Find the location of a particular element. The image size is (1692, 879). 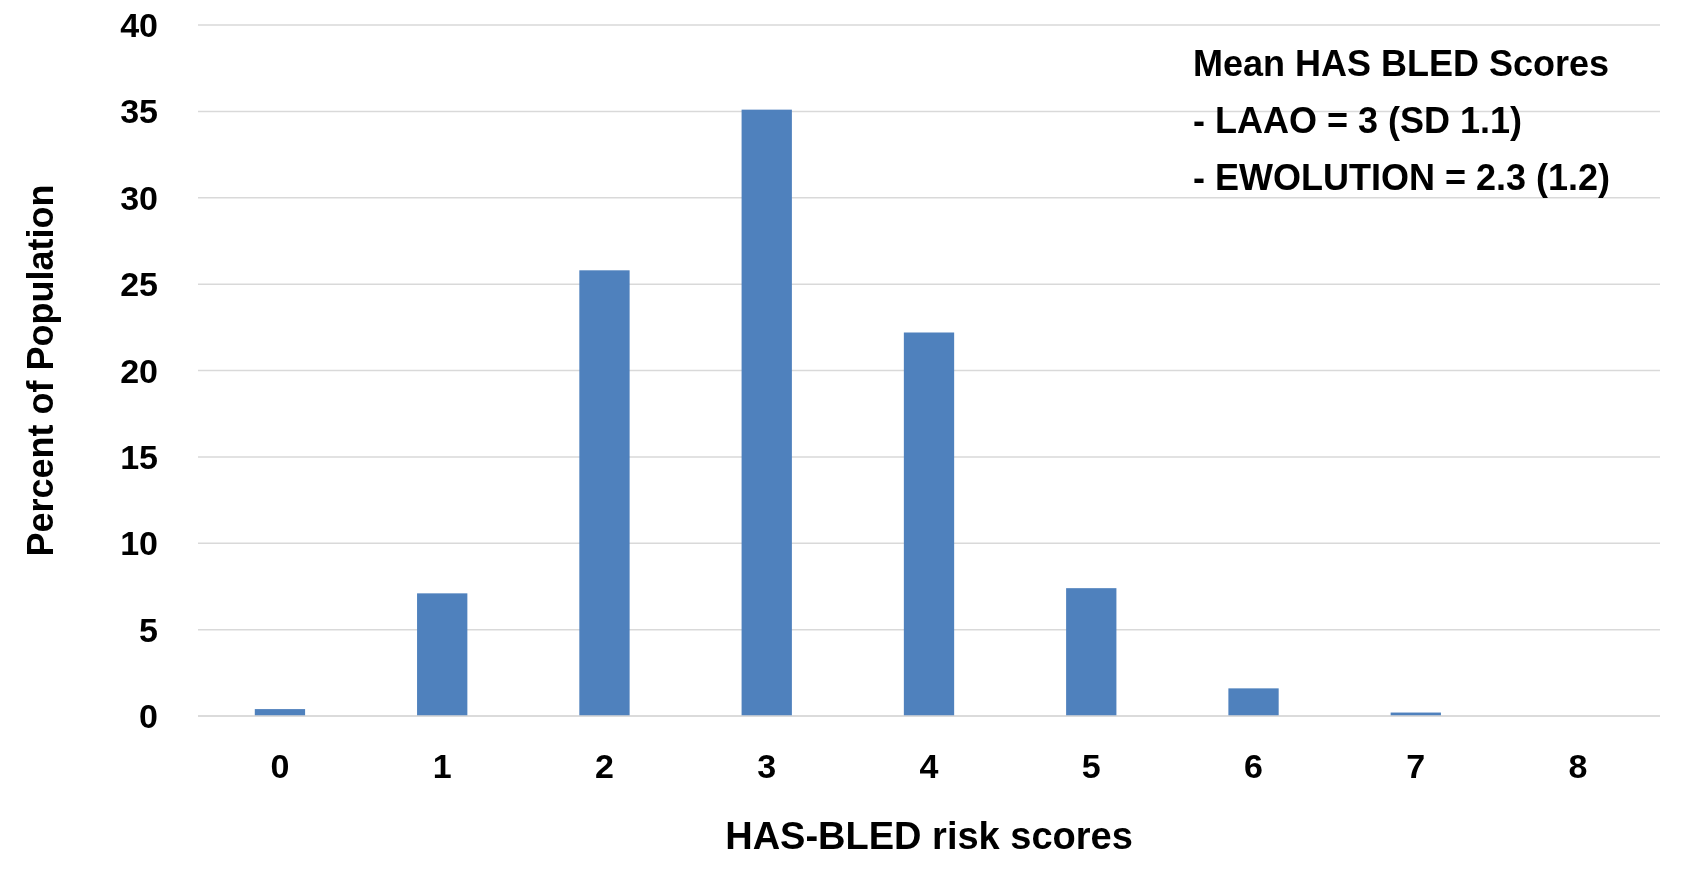

y-tick-label: 15 is located at coordinates (139, 456).